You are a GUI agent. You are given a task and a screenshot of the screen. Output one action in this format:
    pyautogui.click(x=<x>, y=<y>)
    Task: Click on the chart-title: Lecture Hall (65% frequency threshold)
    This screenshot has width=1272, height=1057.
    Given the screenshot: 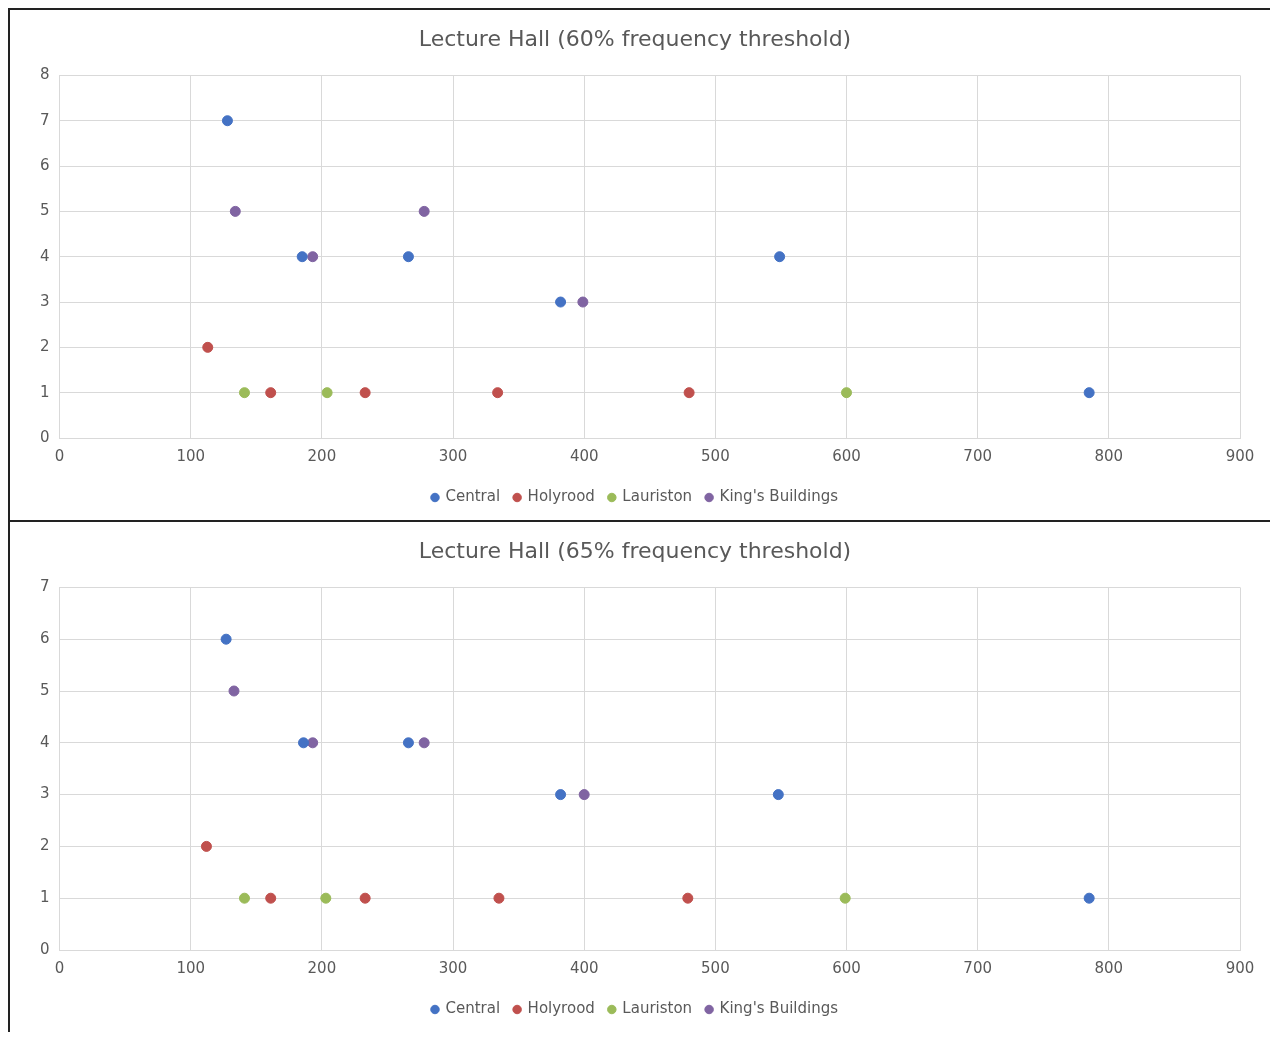 What is the action you would take?
    pyautogui.click(x=635, y=550)
    